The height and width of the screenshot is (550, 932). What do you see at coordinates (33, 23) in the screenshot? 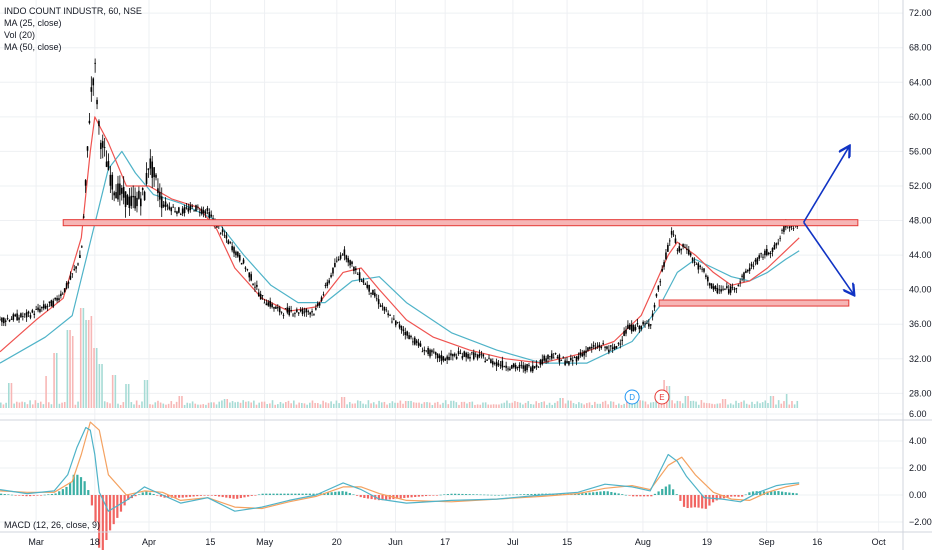
I see `ma25-legend: MA (25, close)` at bounding box center [33, 23].